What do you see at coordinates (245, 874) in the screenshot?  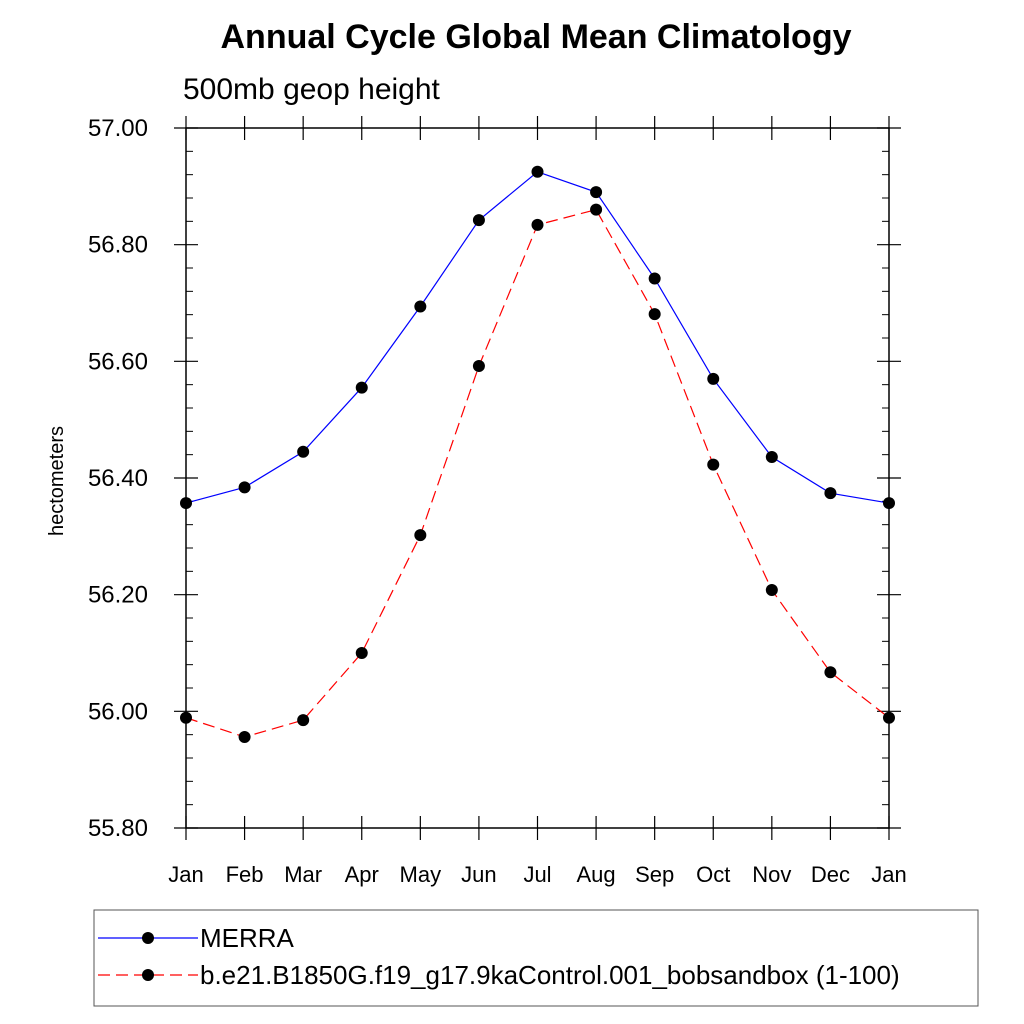 I see `x-tick-label: Feb` at bounding box center [245, 874].